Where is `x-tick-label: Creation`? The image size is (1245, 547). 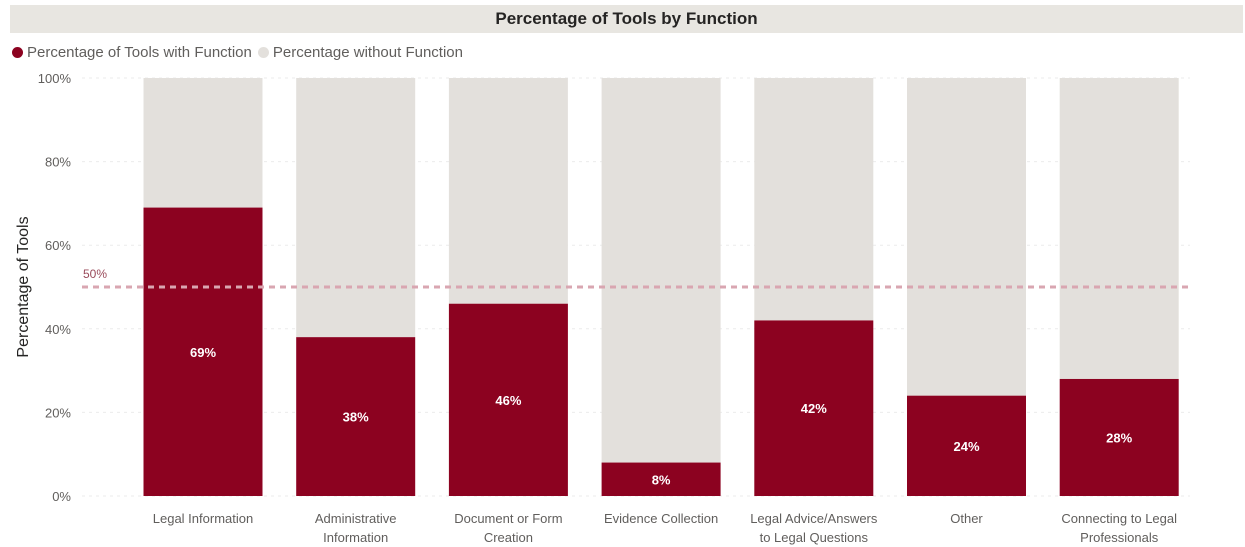
x-tick-label: Creation is located at coordinates (508, 537).